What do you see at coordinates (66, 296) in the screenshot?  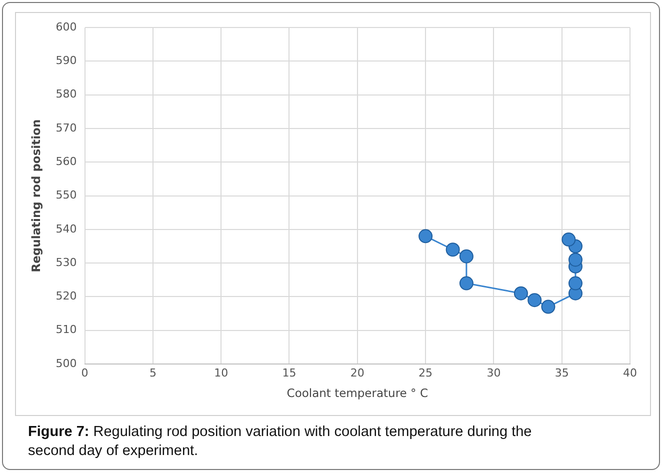 I see `y-tick-label: 520` at bounding box center [66, 296].